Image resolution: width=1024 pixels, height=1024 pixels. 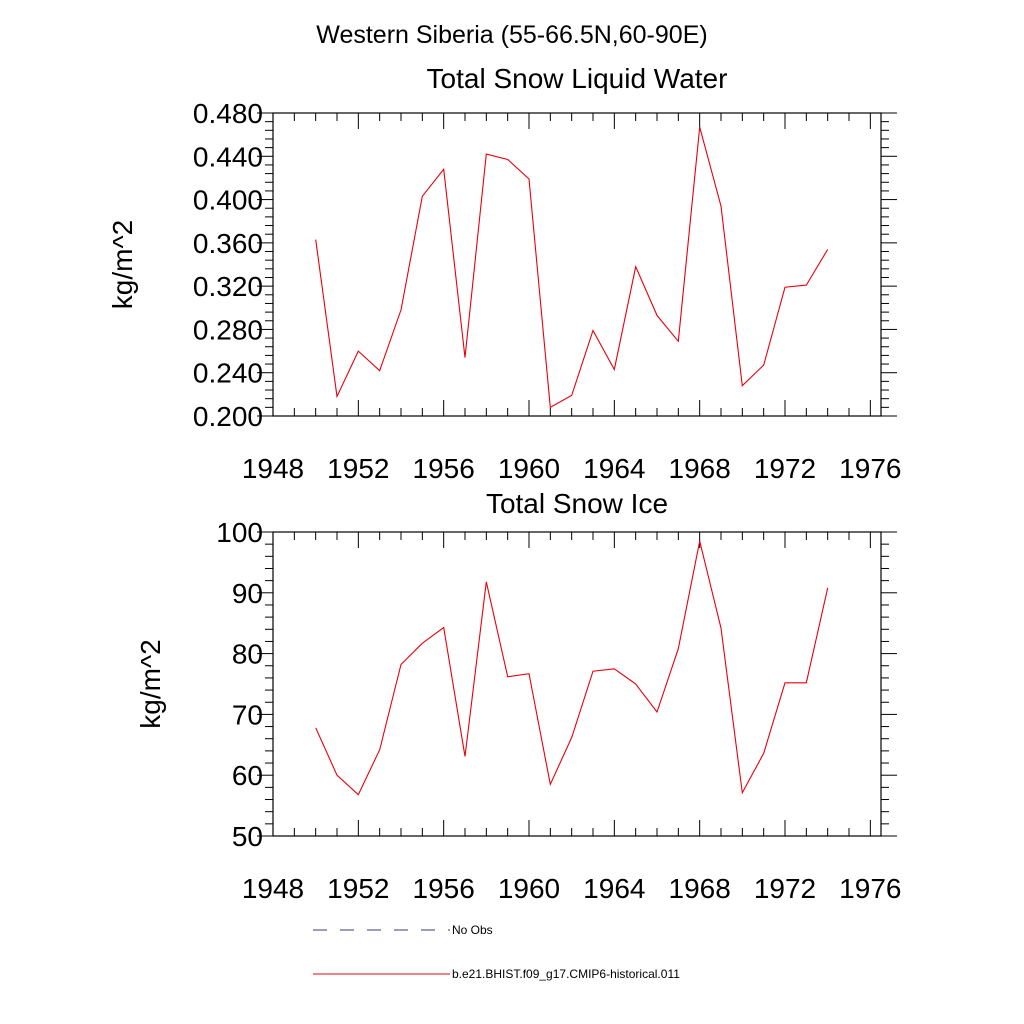 What do you see at coordinates (228, 286) in the screenshot?
I see `y-tick-label: 0.320` at bounding box center [228, 286].